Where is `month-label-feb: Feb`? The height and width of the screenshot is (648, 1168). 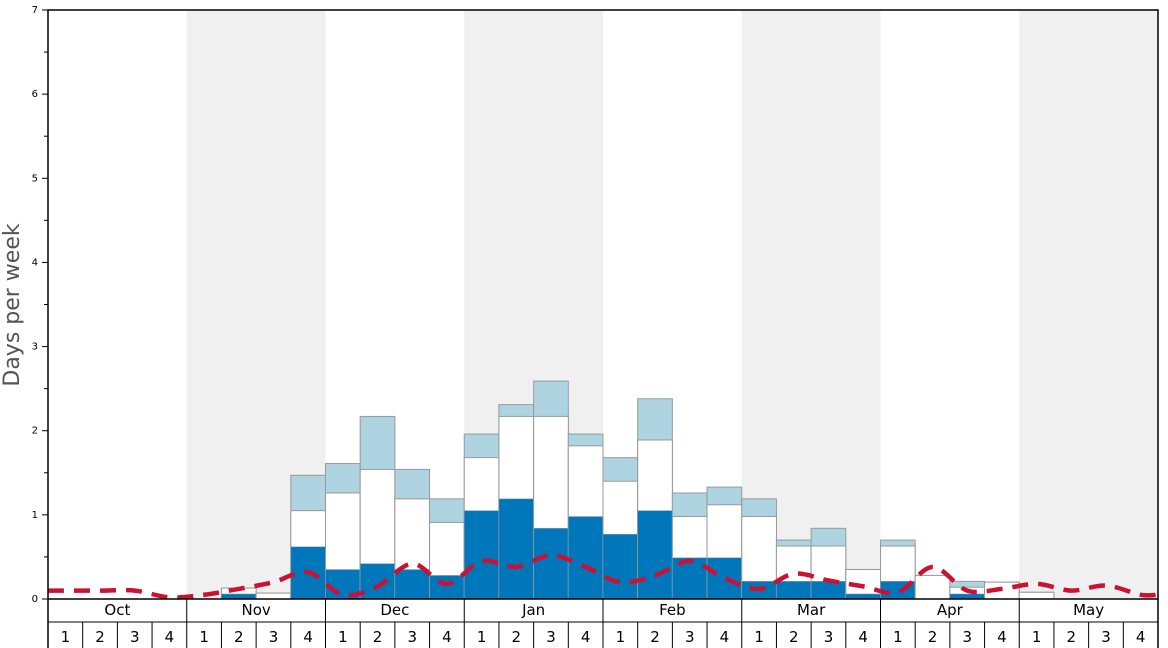
month-label-feb: Feb is located at coordinates (672, 610).